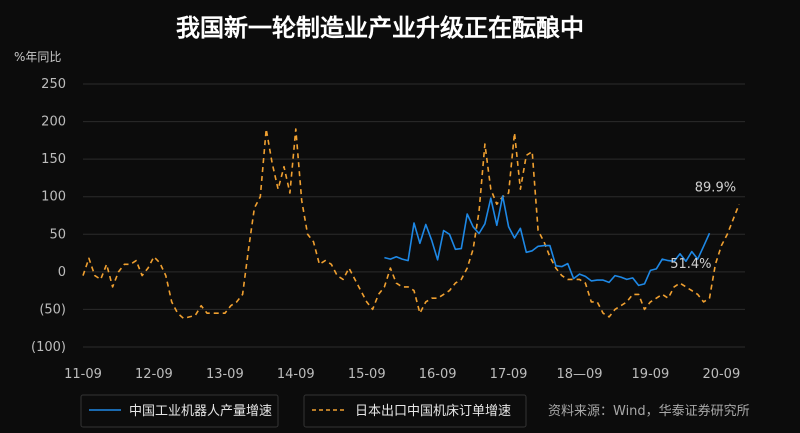 The width and height of the screenshot is (800, 433). I want to click on x-tick-label: 12-09, so click(154, 374).